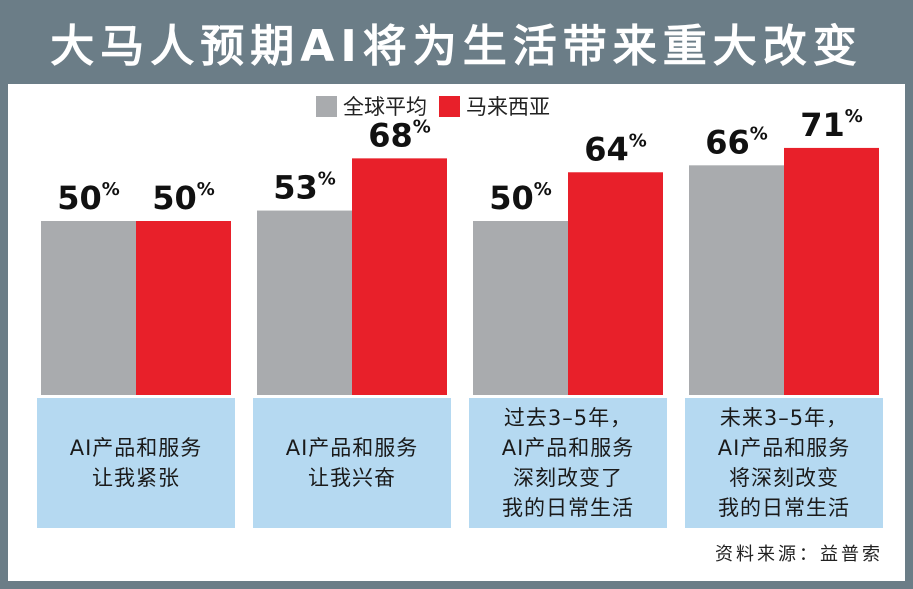  I want to click on chart-title: 大马人预期AI将为生活带来重大改变, so click(456, 46).